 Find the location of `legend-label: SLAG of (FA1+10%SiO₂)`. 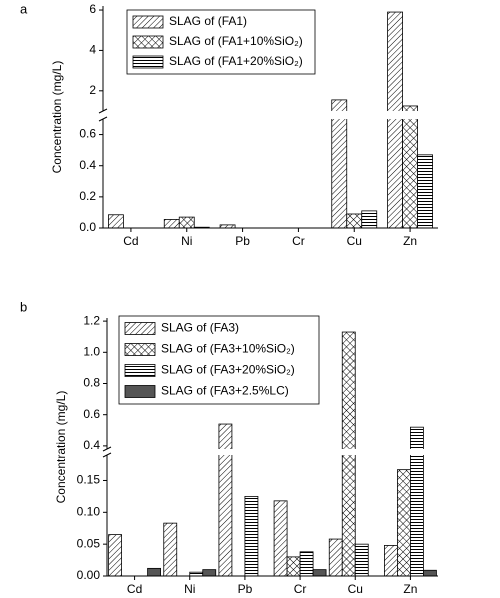

legend-label: SLAG of (FA1+10%SiO₂) is located at coordinates (236, 41).